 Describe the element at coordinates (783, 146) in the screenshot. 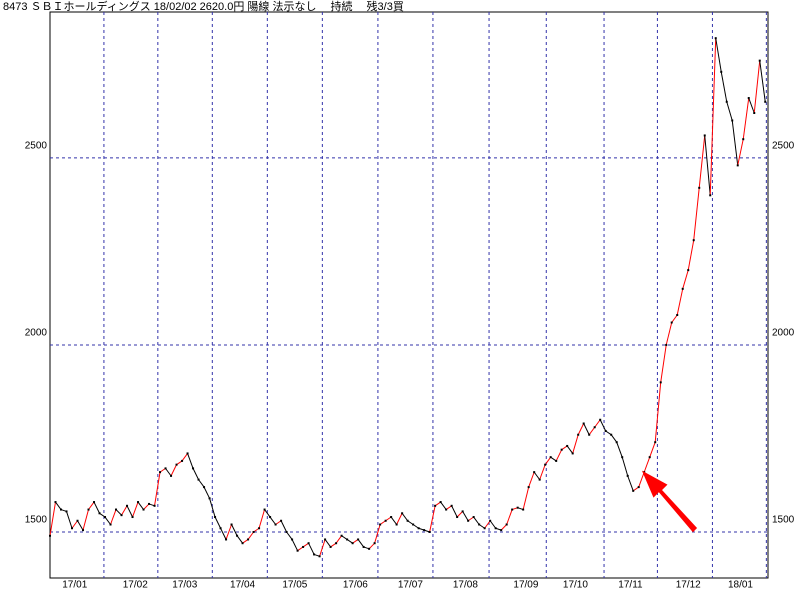

I see `y-tick-label-right: 2500` at that location.